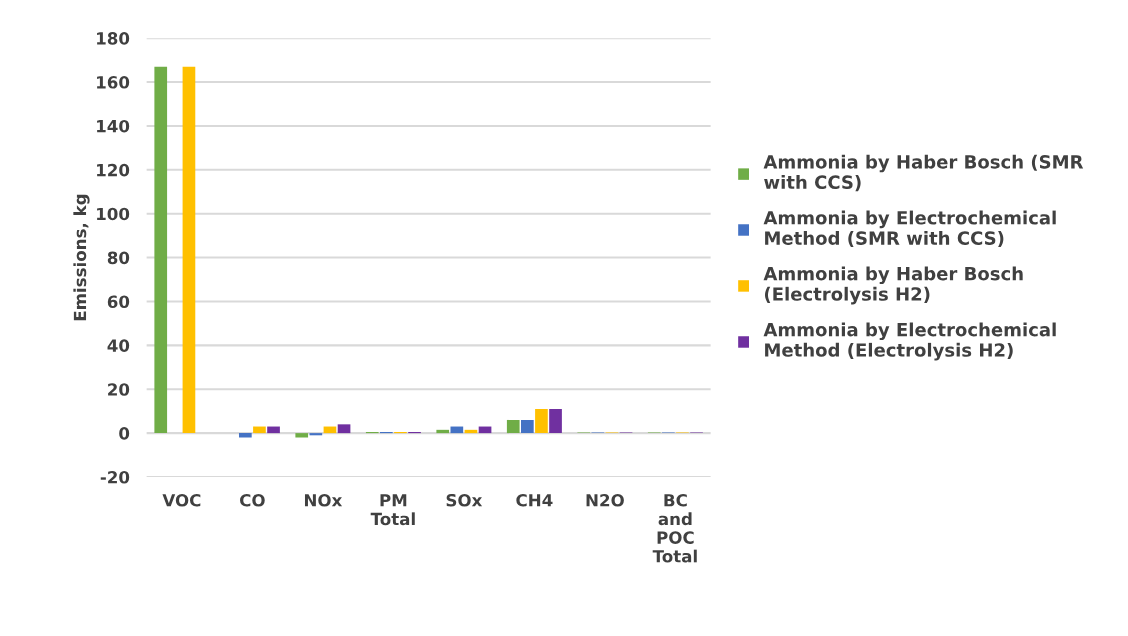 This screenshot has height=636, width=1128. I want to click on y-tick-label: 80, so click(118, 258).